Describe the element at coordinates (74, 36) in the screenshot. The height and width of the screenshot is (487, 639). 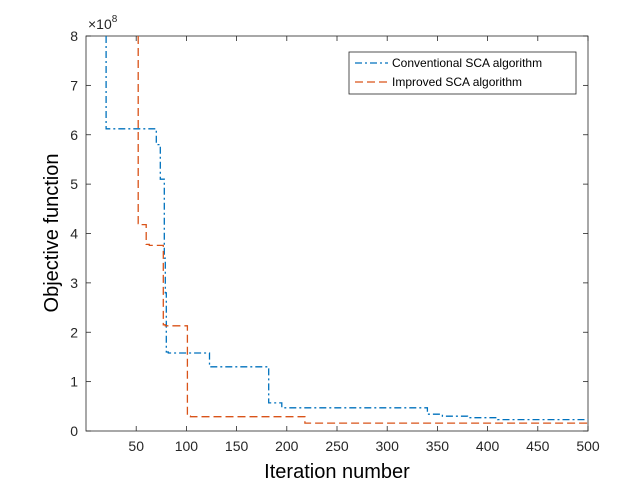
I see `y-tick-label: 8` at that location.